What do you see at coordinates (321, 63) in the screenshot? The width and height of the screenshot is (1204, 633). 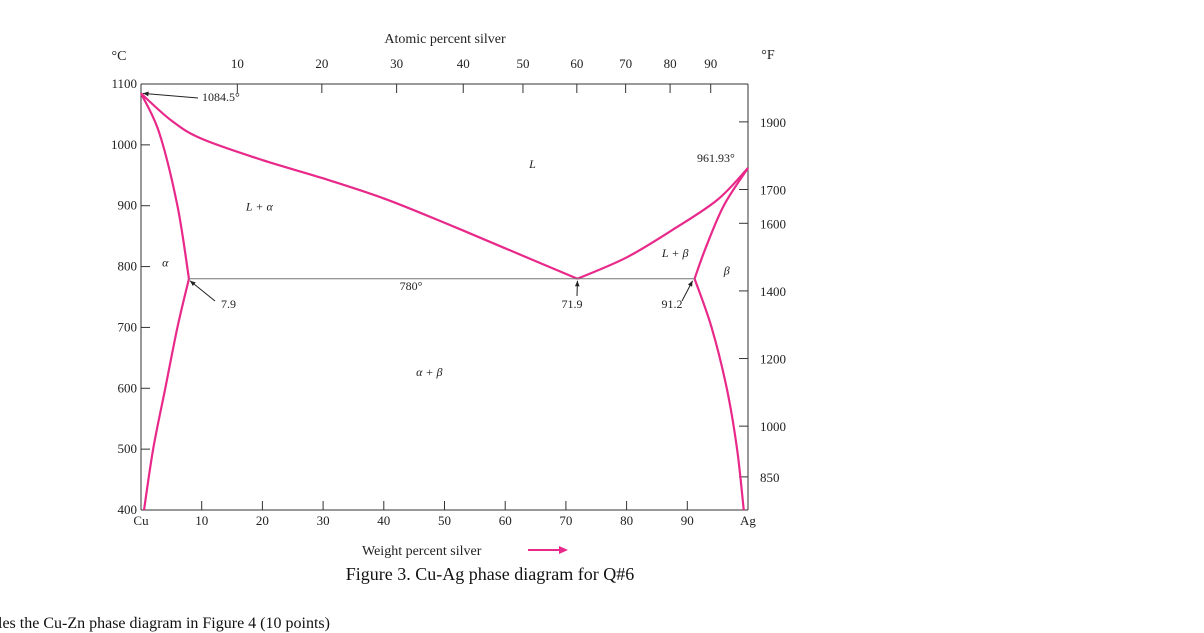 I see `x-tick-label-top-20: 20` at bounding box center [321, 63].